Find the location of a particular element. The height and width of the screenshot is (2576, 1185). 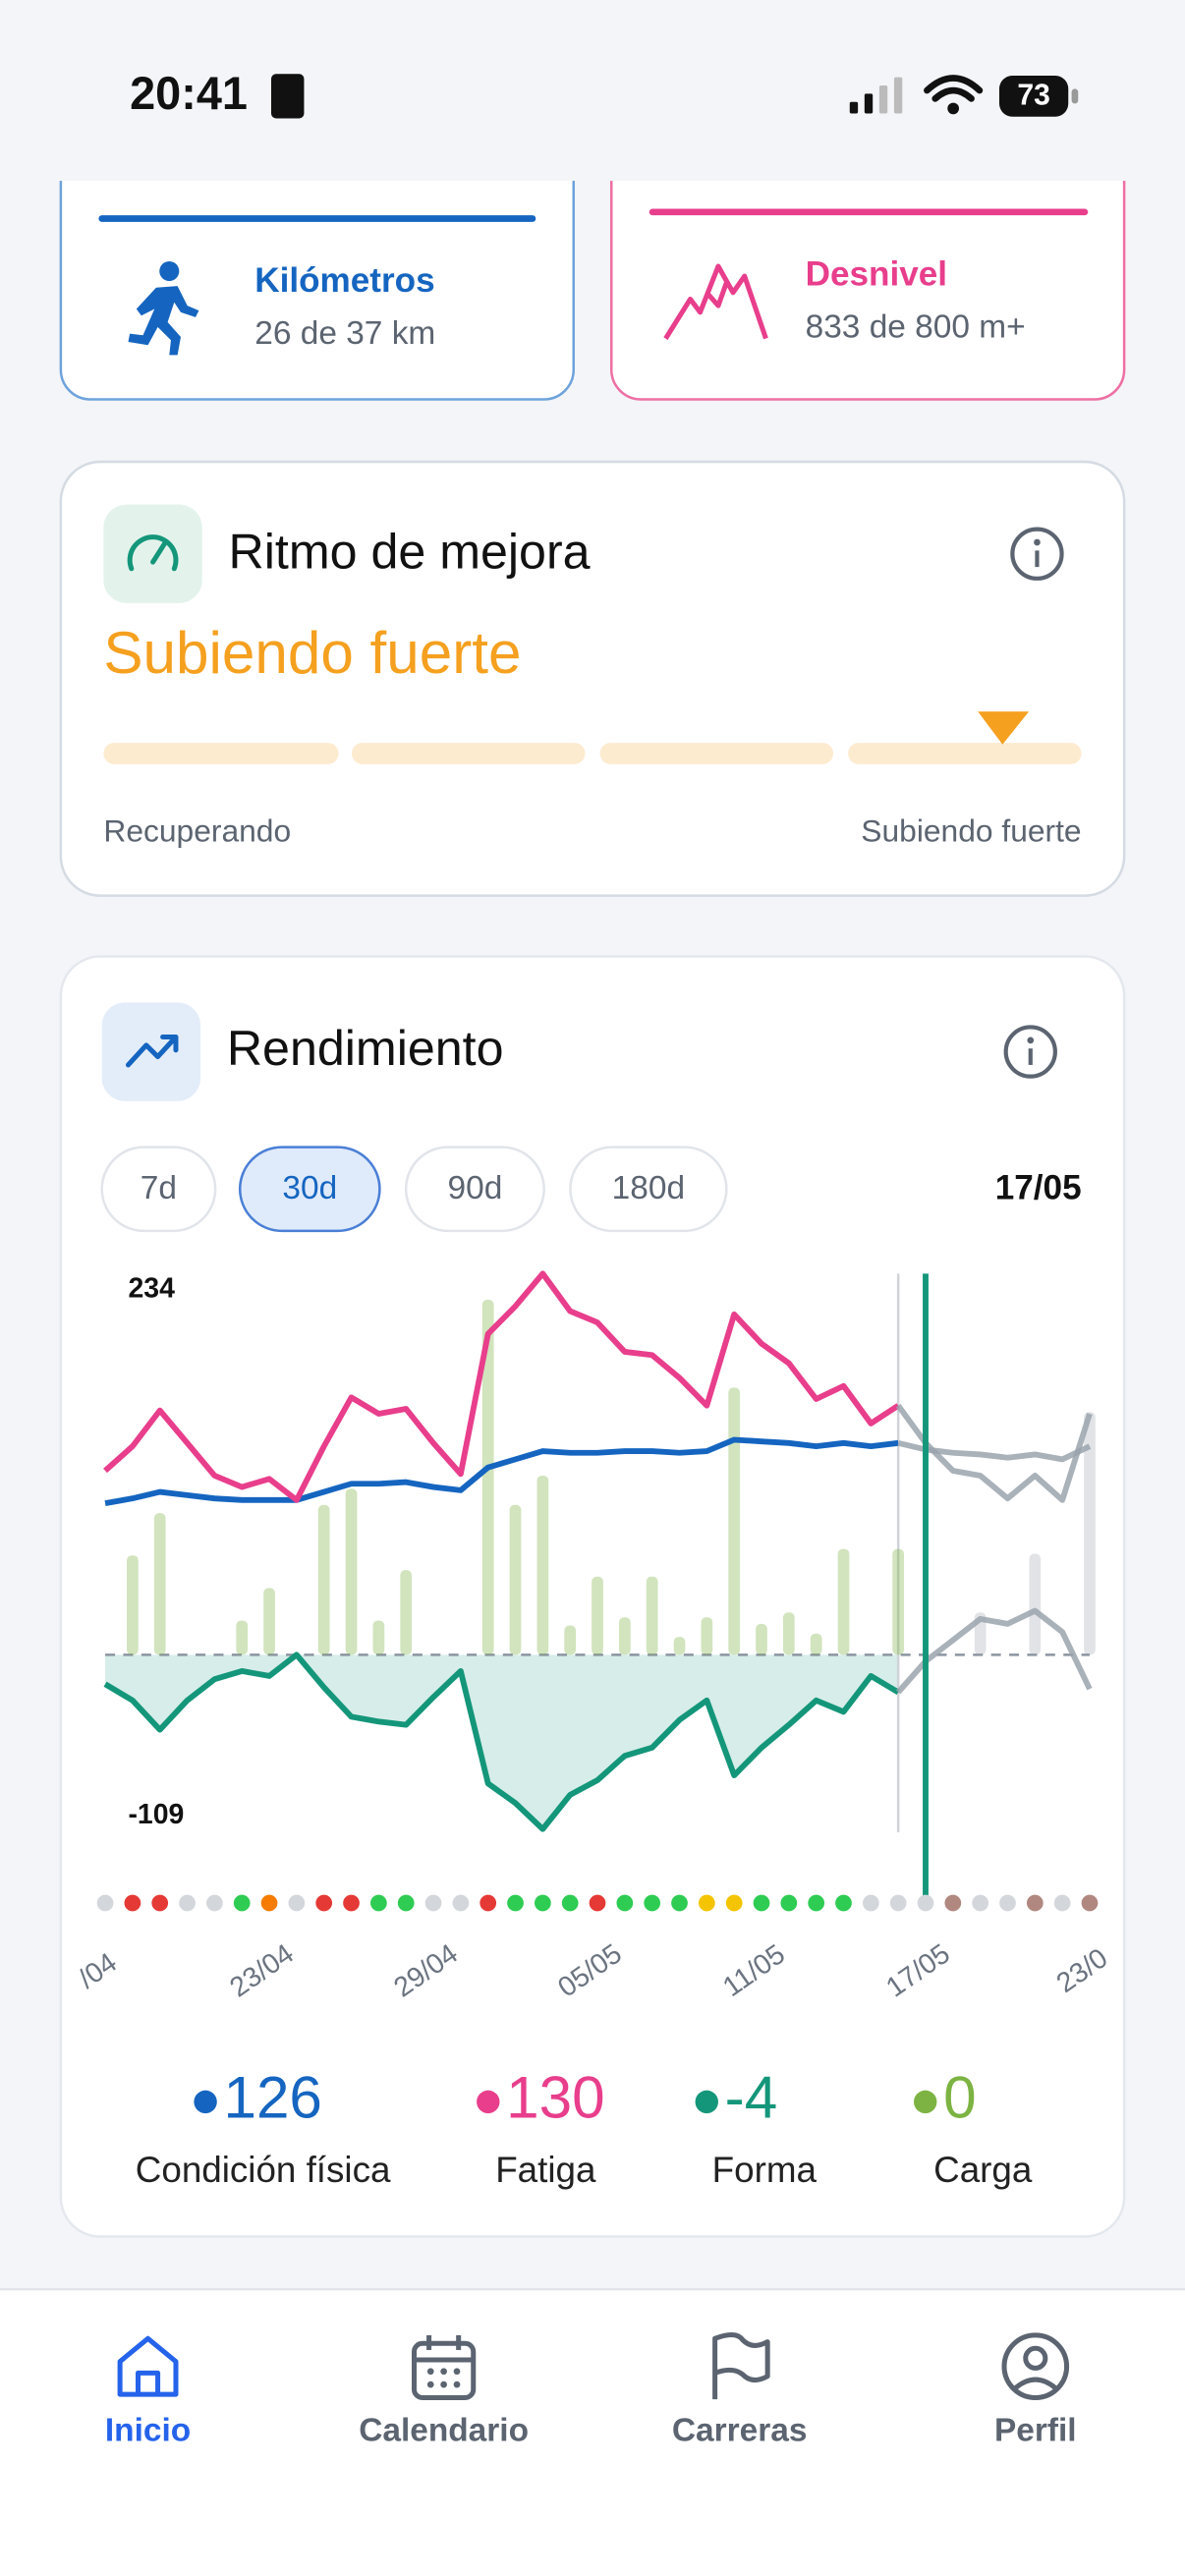

status-icon is located at coordinates (288, 96).